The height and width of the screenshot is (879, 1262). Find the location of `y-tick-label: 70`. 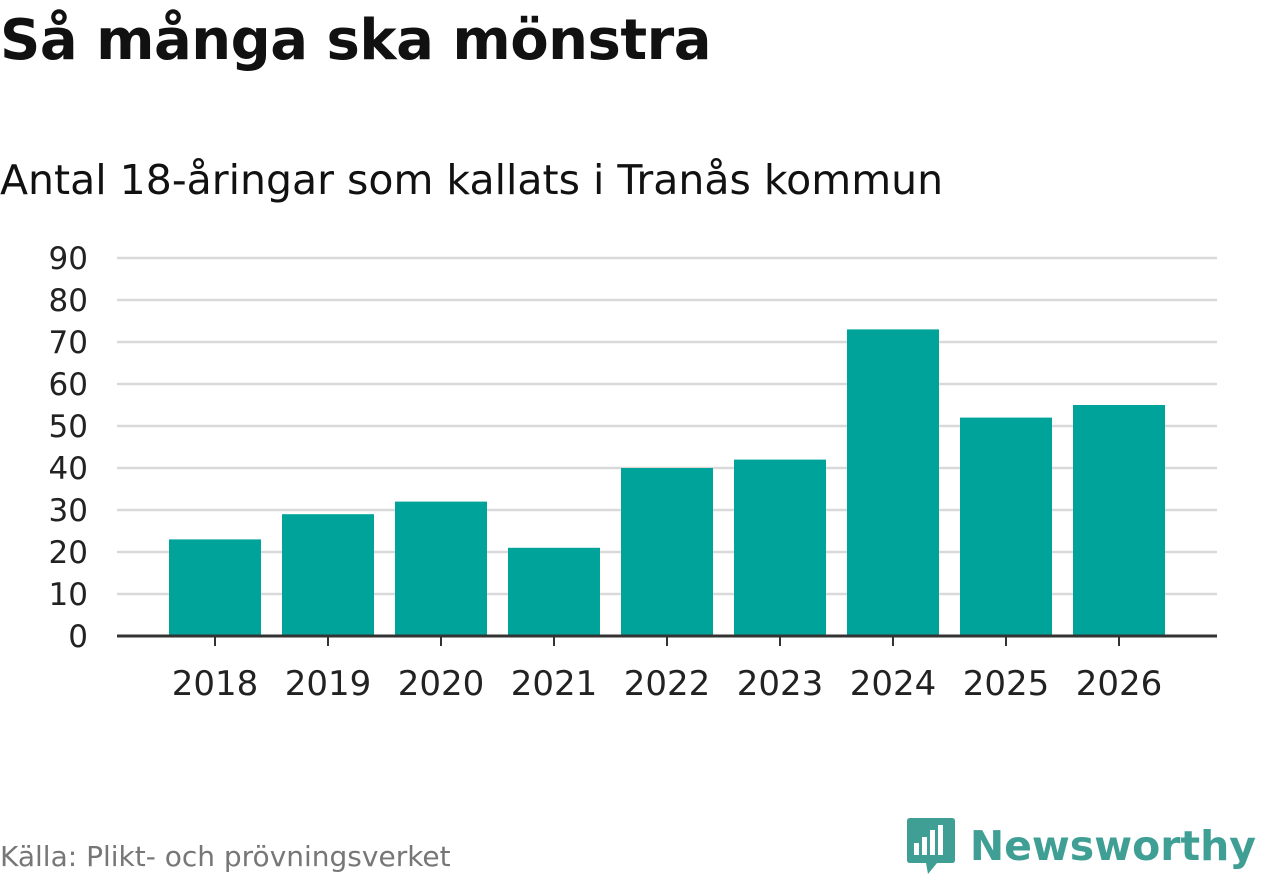

y-tick-label: 70 is located at coordinates (68, 343).